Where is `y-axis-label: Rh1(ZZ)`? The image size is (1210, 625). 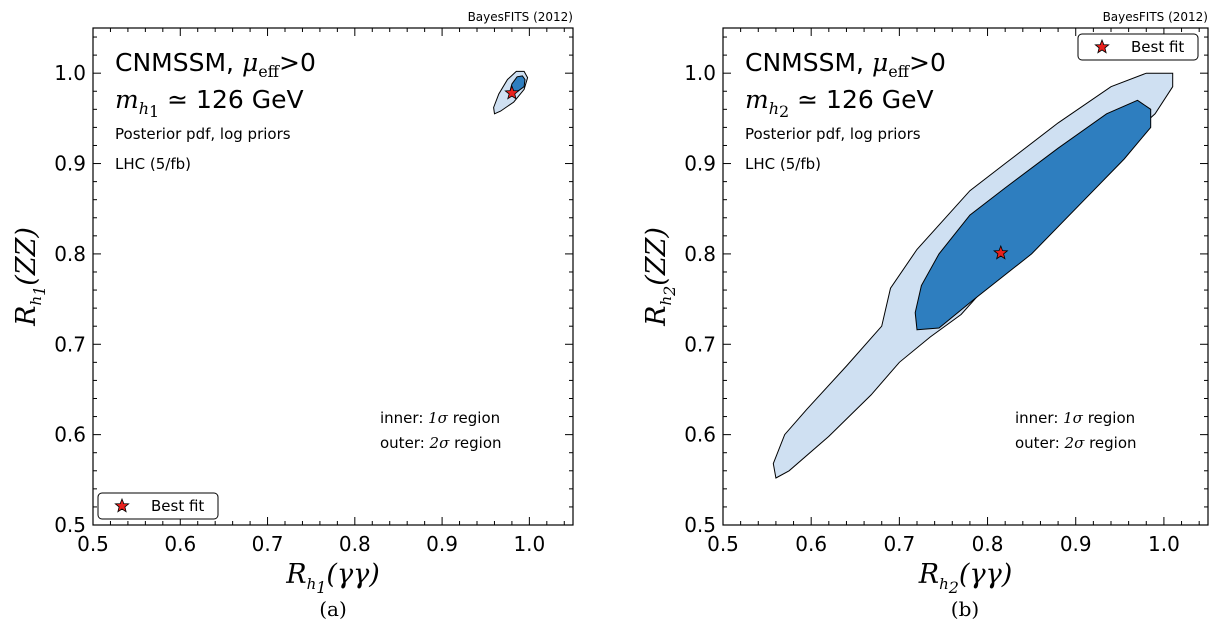
y-axis-label: Rh1(ZZ) is located at coordinates (30, 277).